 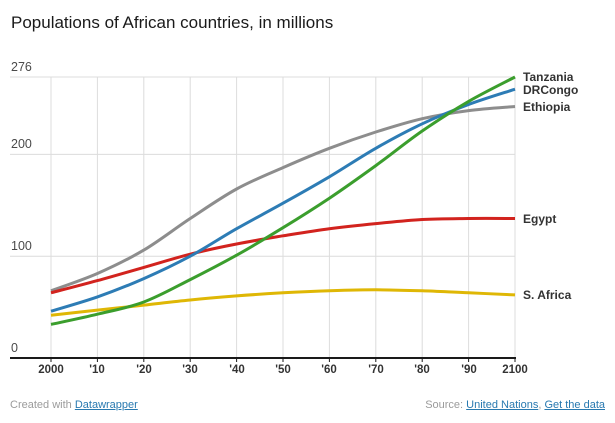 What do you see at coordinates (106, 405) in the screenshot?
I see `datawrapper-link: Datawrapper` at bounding box center [106, 405].